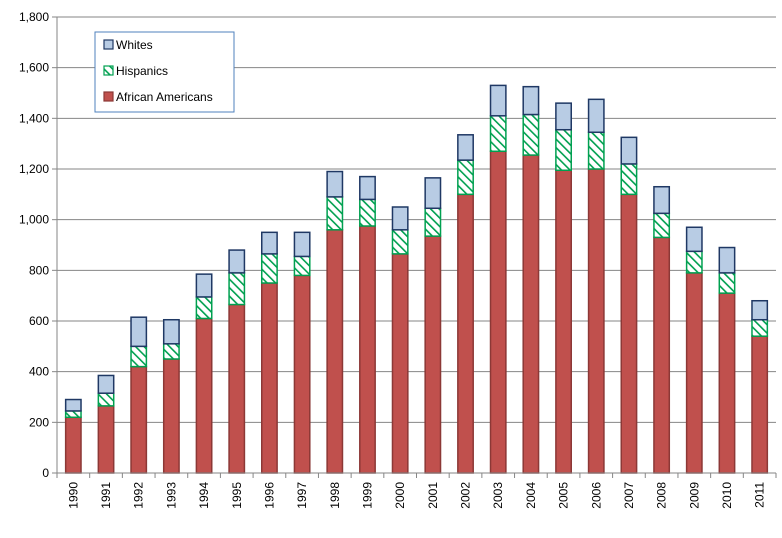  Describe the element at coordinates (108, 44) in the screenshot. I see `legend-swatch-whites` at that location.